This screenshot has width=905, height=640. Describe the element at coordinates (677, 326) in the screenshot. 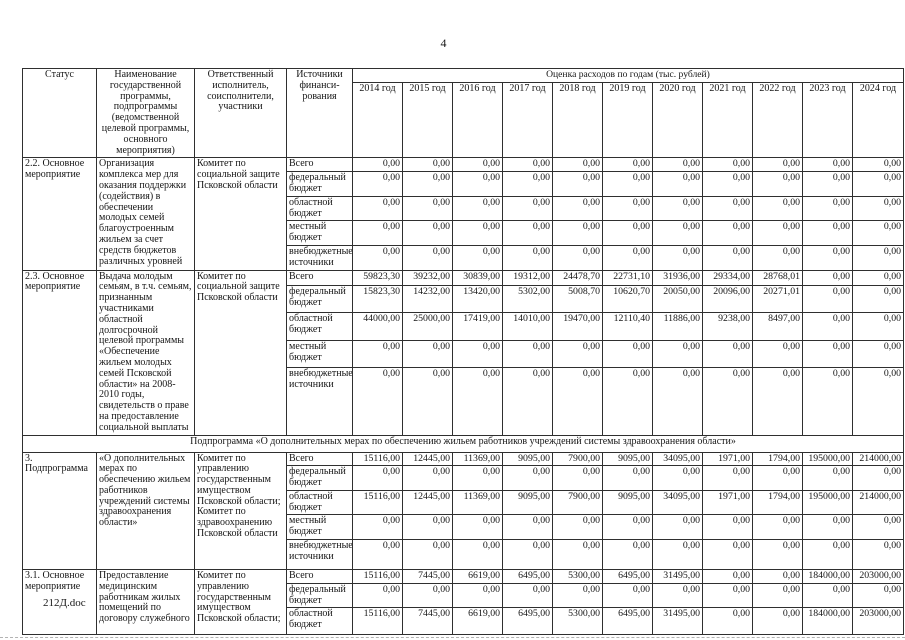

I see `value-cell: 11886,00` at that location.